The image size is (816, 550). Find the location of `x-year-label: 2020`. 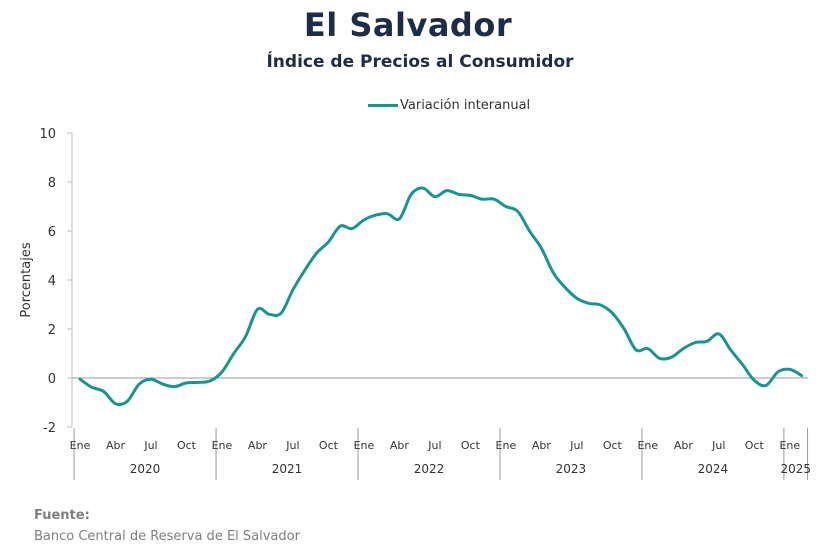

x-year-label: 2020 is located at coordinates (145, 469).